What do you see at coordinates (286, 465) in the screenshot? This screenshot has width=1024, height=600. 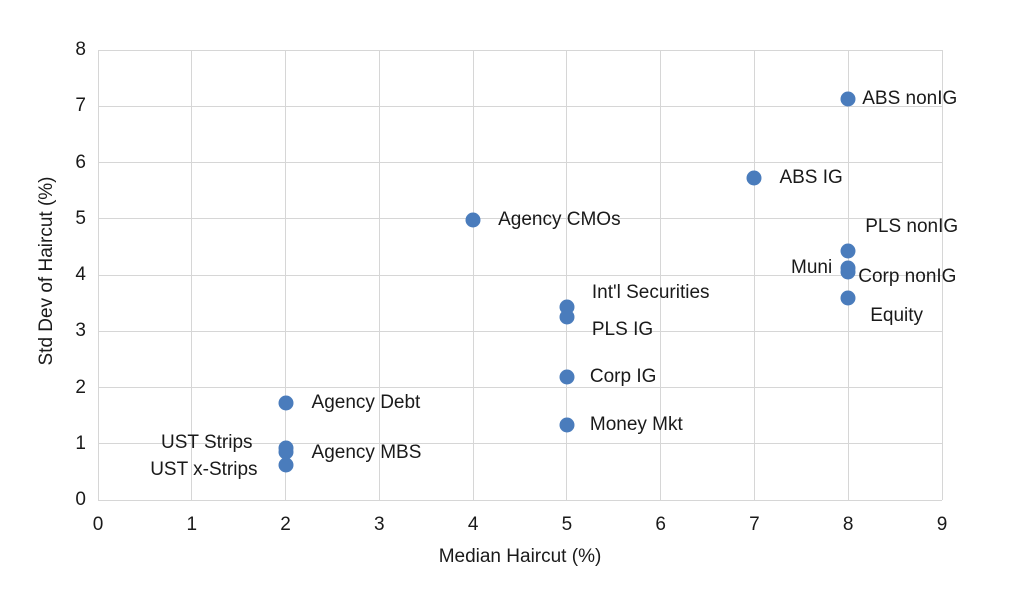 I see `data-point-ust-x-strips` at bounding box center [286, 465].